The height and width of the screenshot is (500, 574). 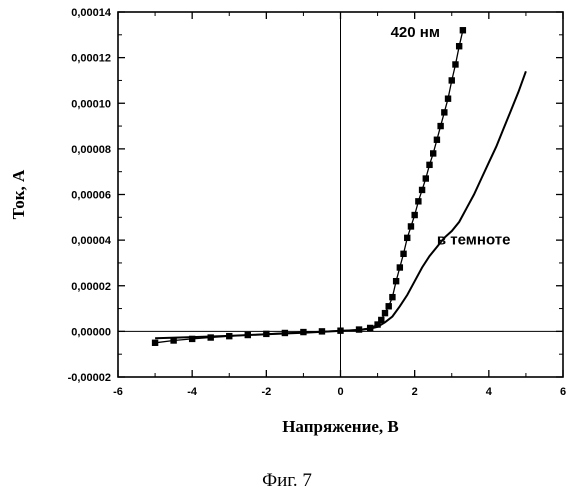 What do you see at coordinates (91, 59) in the screenshot?
I see `y-tick-label: 0,00012` at bounding box center [91, 59].